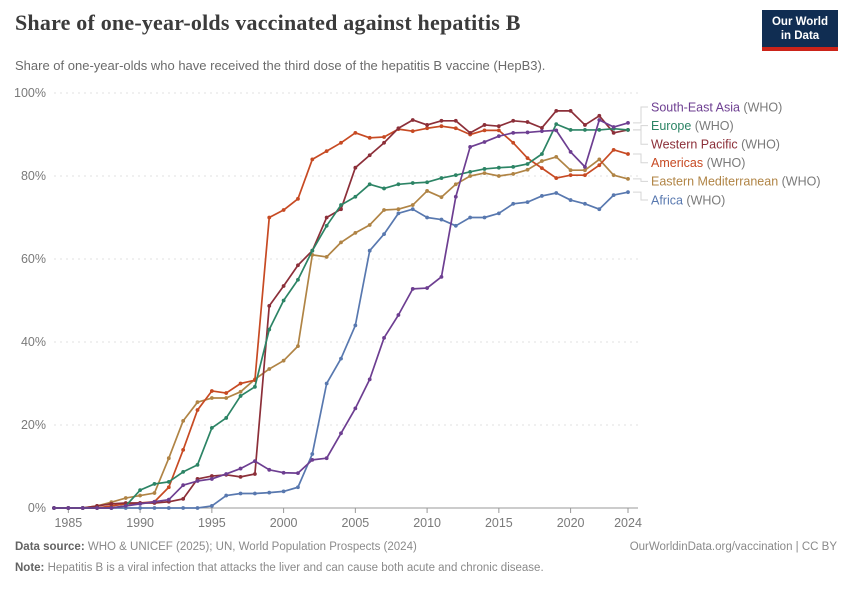 This screenshot has width=850, height=600. I want to click on note-label: Note:, so click(30, 568).